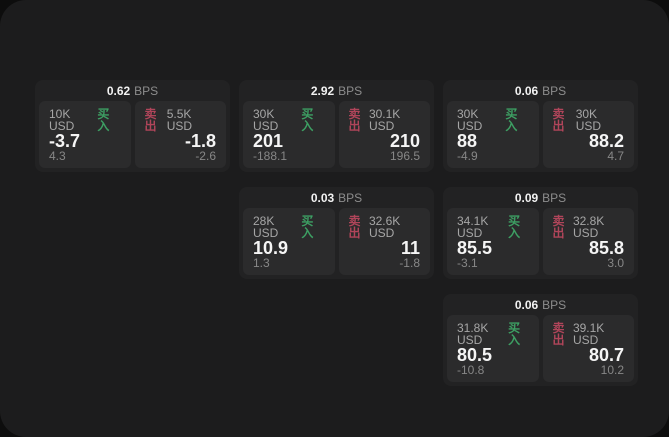  Describe the element at coordinates (289, 134) in the screenshot. I see `buy-panel: 30K USD 买入 201 -188.1` at that location.